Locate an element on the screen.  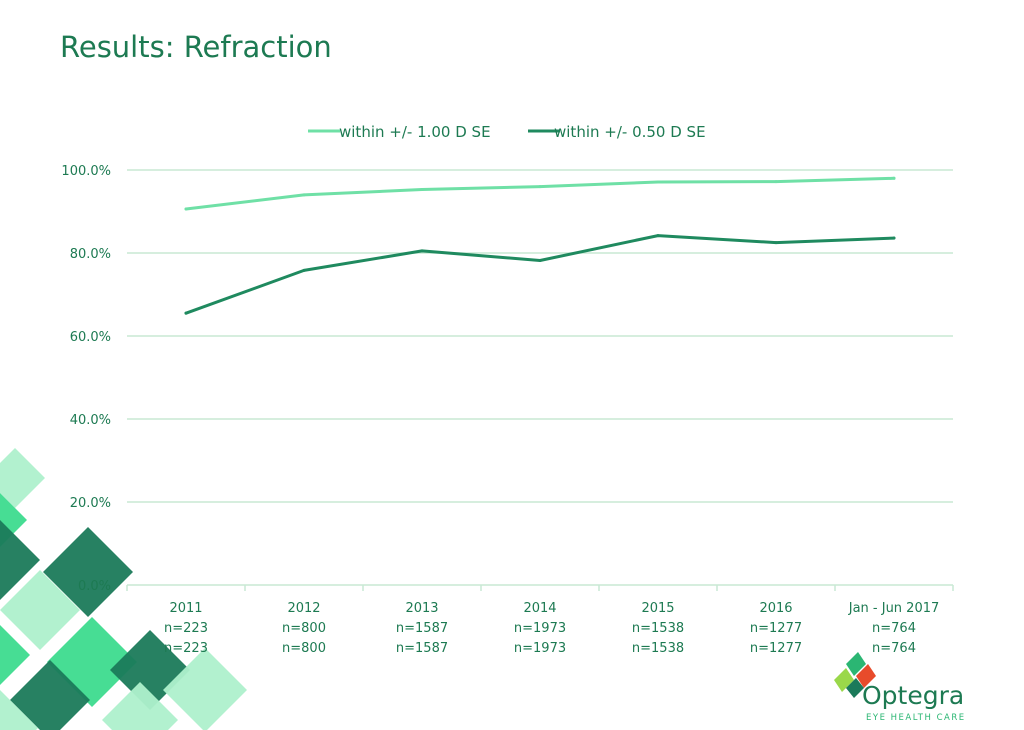
logo-tagline: EYE HEALTH CARE is located at coordinates (916, 718).